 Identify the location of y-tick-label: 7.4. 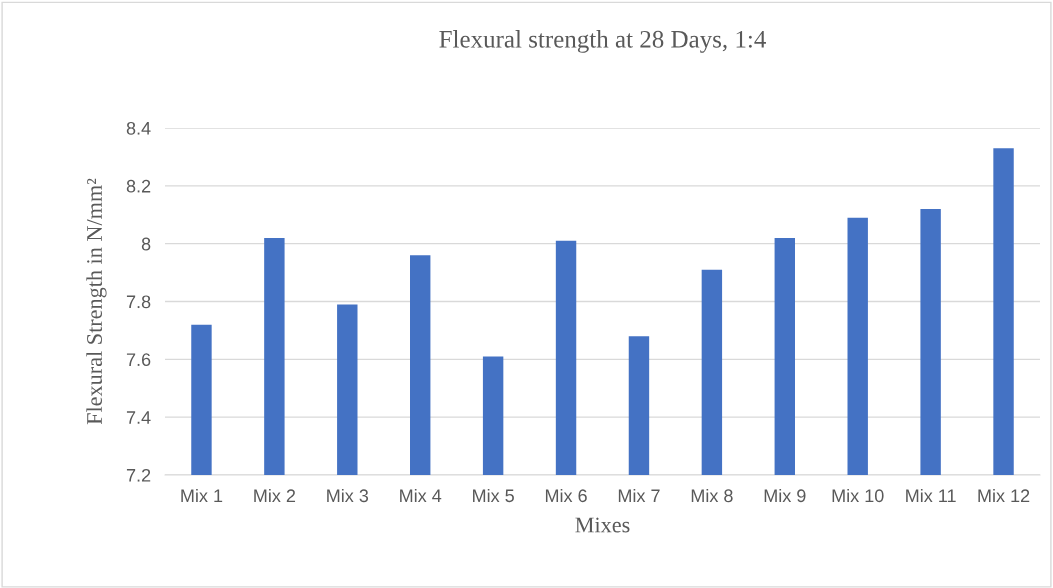
(138, 417).